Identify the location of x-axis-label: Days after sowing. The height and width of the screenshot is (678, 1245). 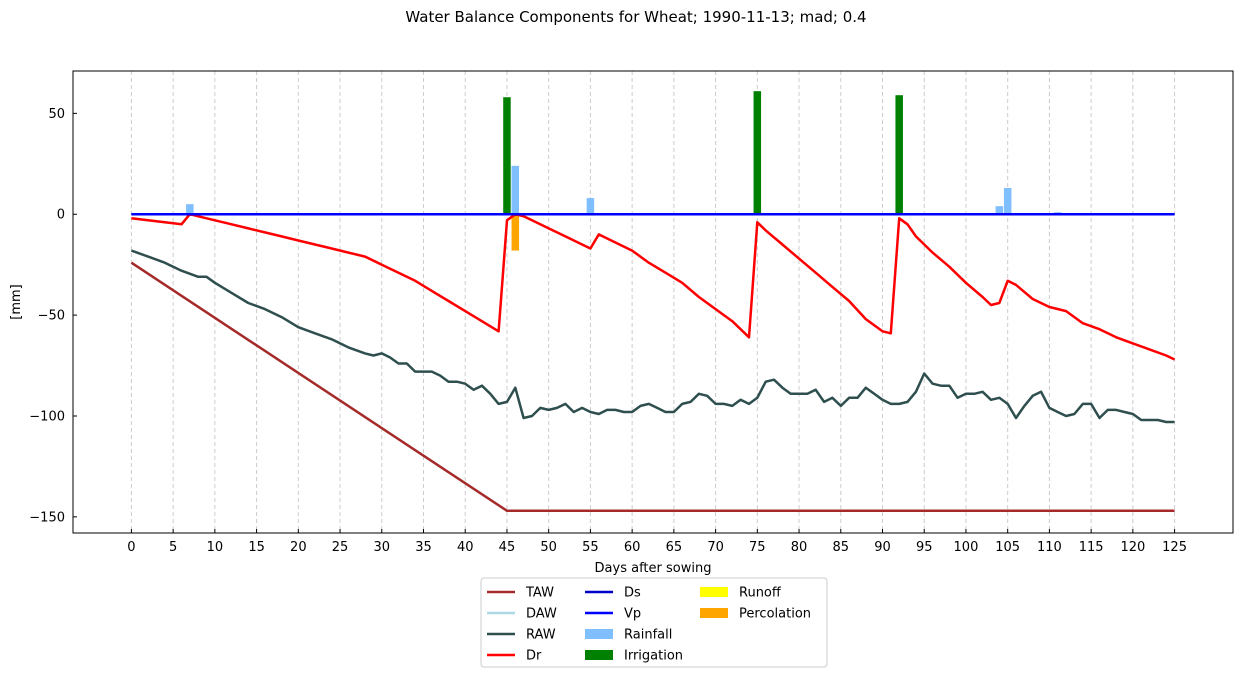
(653, 568).